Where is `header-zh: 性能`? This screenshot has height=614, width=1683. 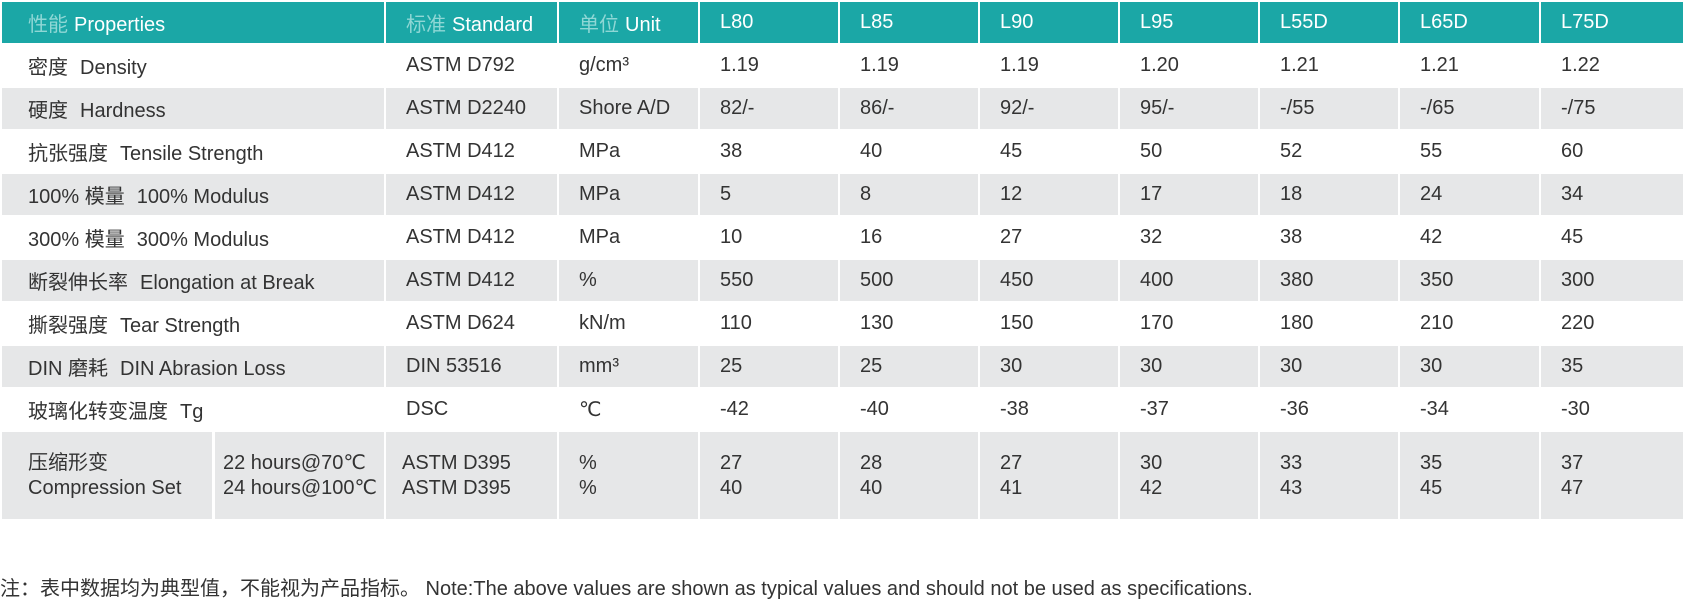
header-zh: 性能 is located at coordinates (48, 25).